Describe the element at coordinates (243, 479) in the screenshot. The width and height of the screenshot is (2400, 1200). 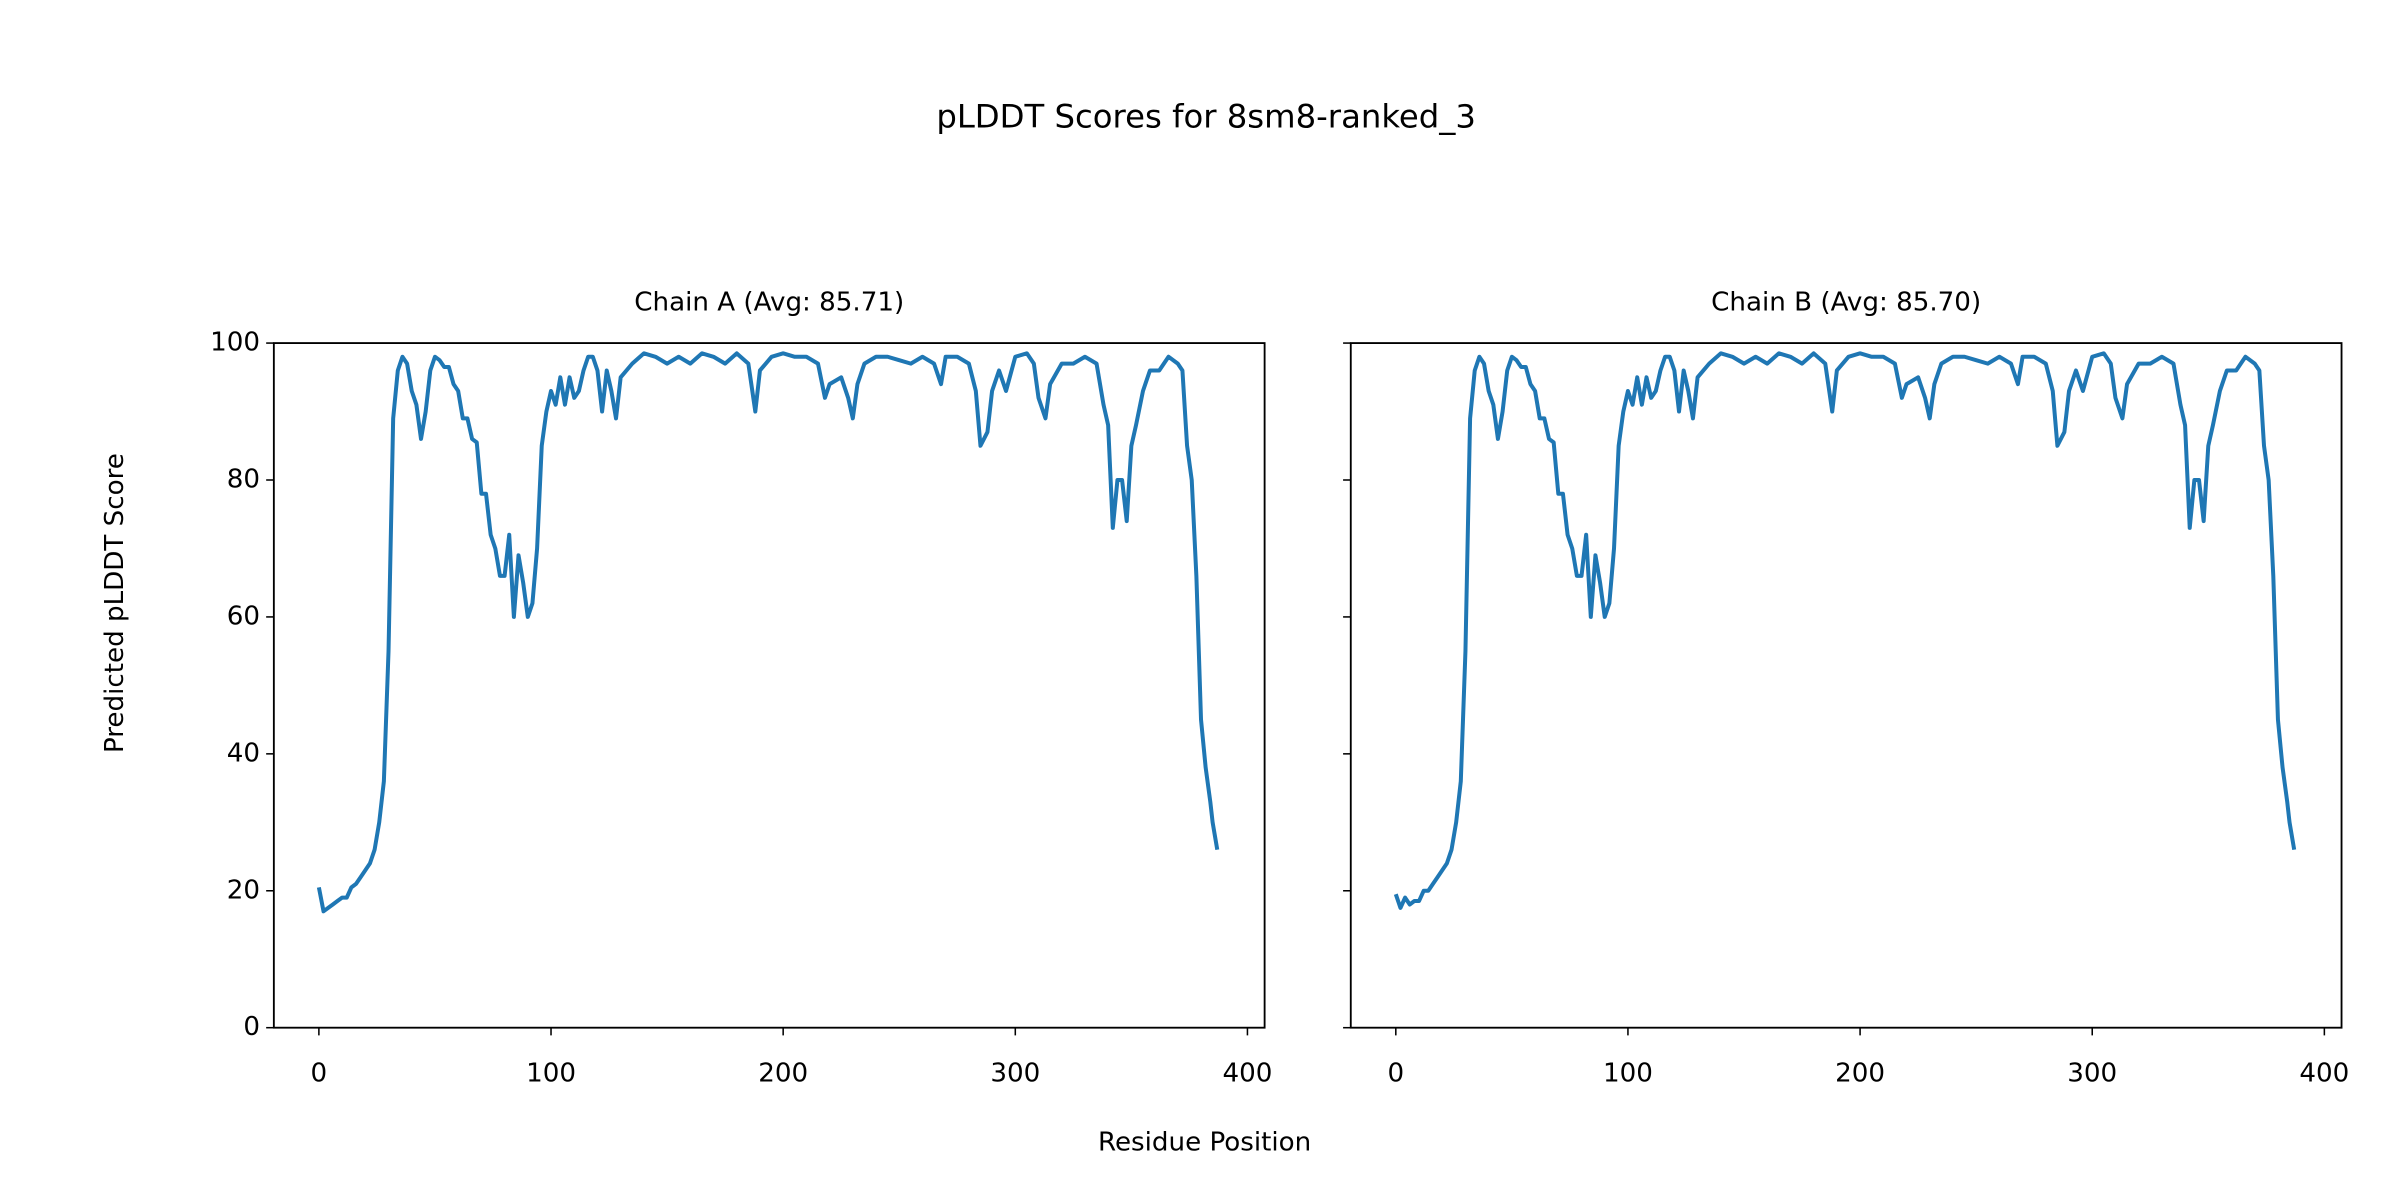
I see `y-tick-label: 80` at that location.